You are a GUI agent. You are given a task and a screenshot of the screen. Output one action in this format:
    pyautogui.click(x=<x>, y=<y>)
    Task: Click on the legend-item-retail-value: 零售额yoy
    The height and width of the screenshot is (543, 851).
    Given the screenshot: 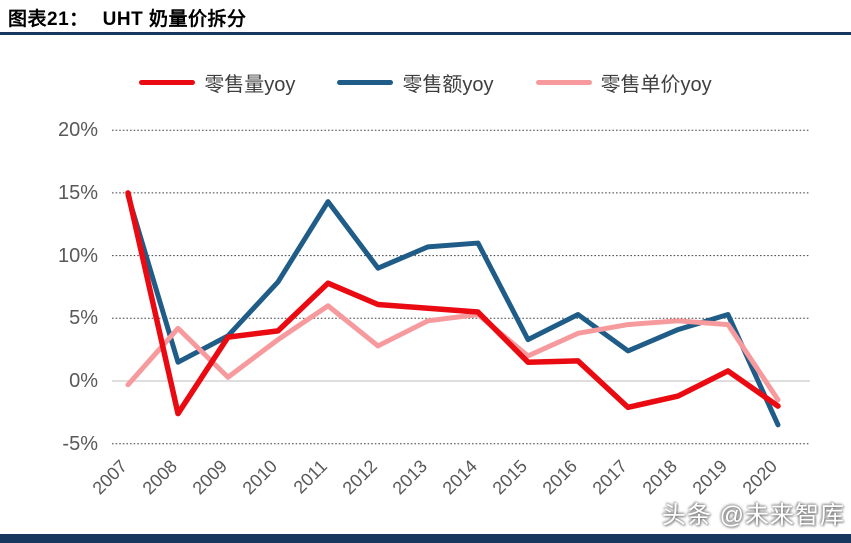 What is the action you would take?
    pyautogui.click(x=415, y=82)
    